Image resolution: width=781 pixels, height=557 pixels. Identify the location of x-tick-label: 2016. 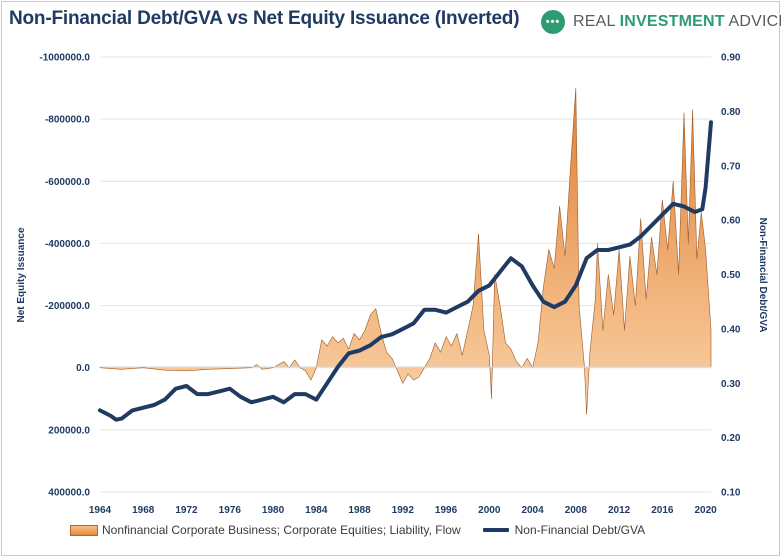
(662, 510).